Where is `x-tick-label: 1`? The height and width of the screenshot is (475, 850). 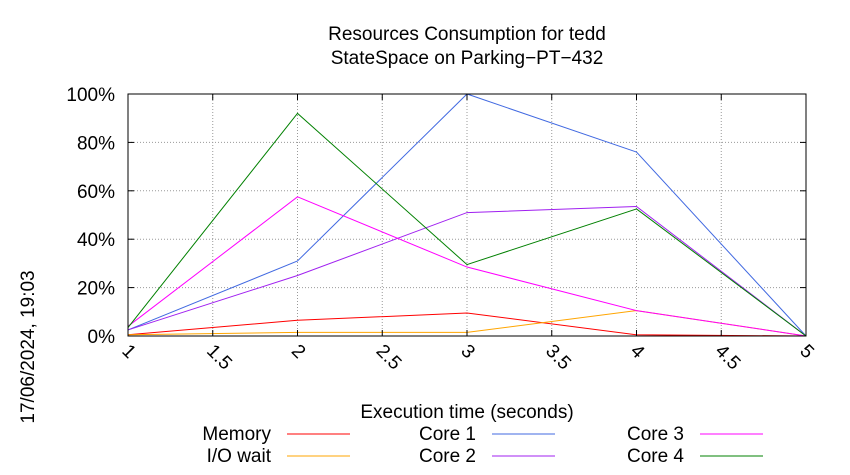
x-tick-label: 1 is located at coordinates (128, 352).